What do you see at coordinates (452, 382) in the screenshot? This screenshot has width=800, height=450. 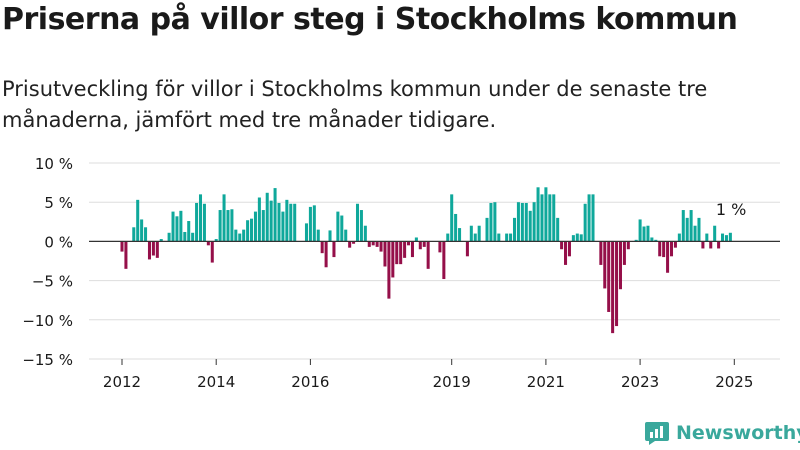 I see `x-tick-label: 2019` at bounding box center [452, 382].